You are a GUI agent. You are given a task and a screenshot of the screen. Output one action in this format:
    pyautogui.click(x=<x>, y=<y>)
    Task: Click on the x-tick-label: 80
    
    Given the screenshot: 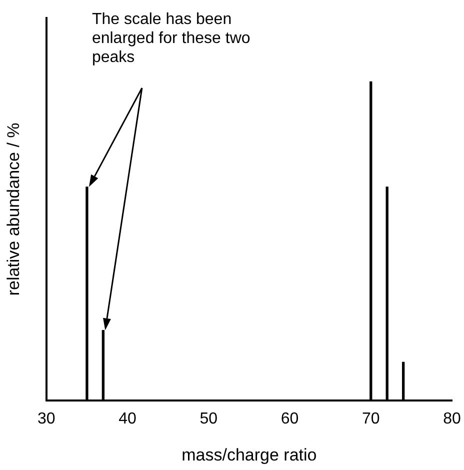 What is the action you would take?
    pyautogui.click(x=452, y=419)
    